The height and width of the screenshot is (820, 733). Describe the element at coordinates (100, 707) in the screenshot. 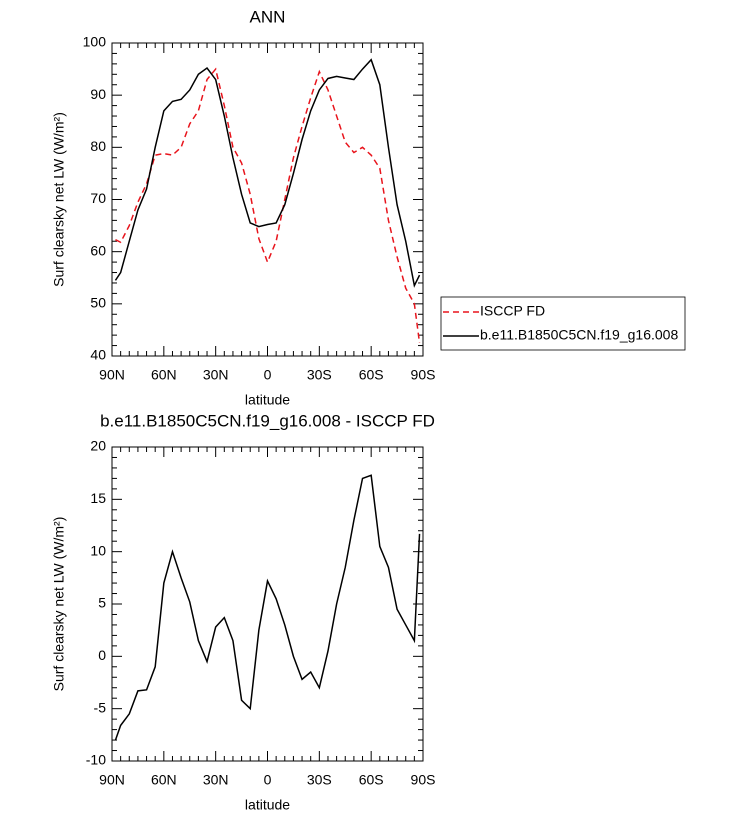

I see `y-tick-label: -5` at that location.